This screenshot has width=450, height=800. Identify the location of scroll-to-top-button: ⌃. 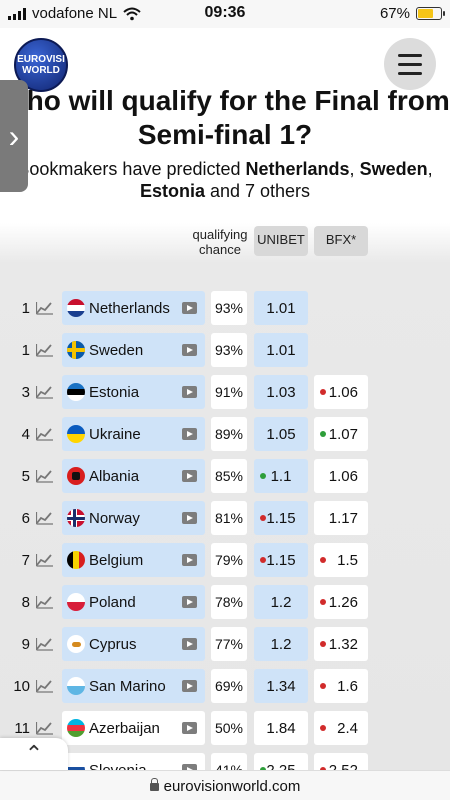
(34, 754).